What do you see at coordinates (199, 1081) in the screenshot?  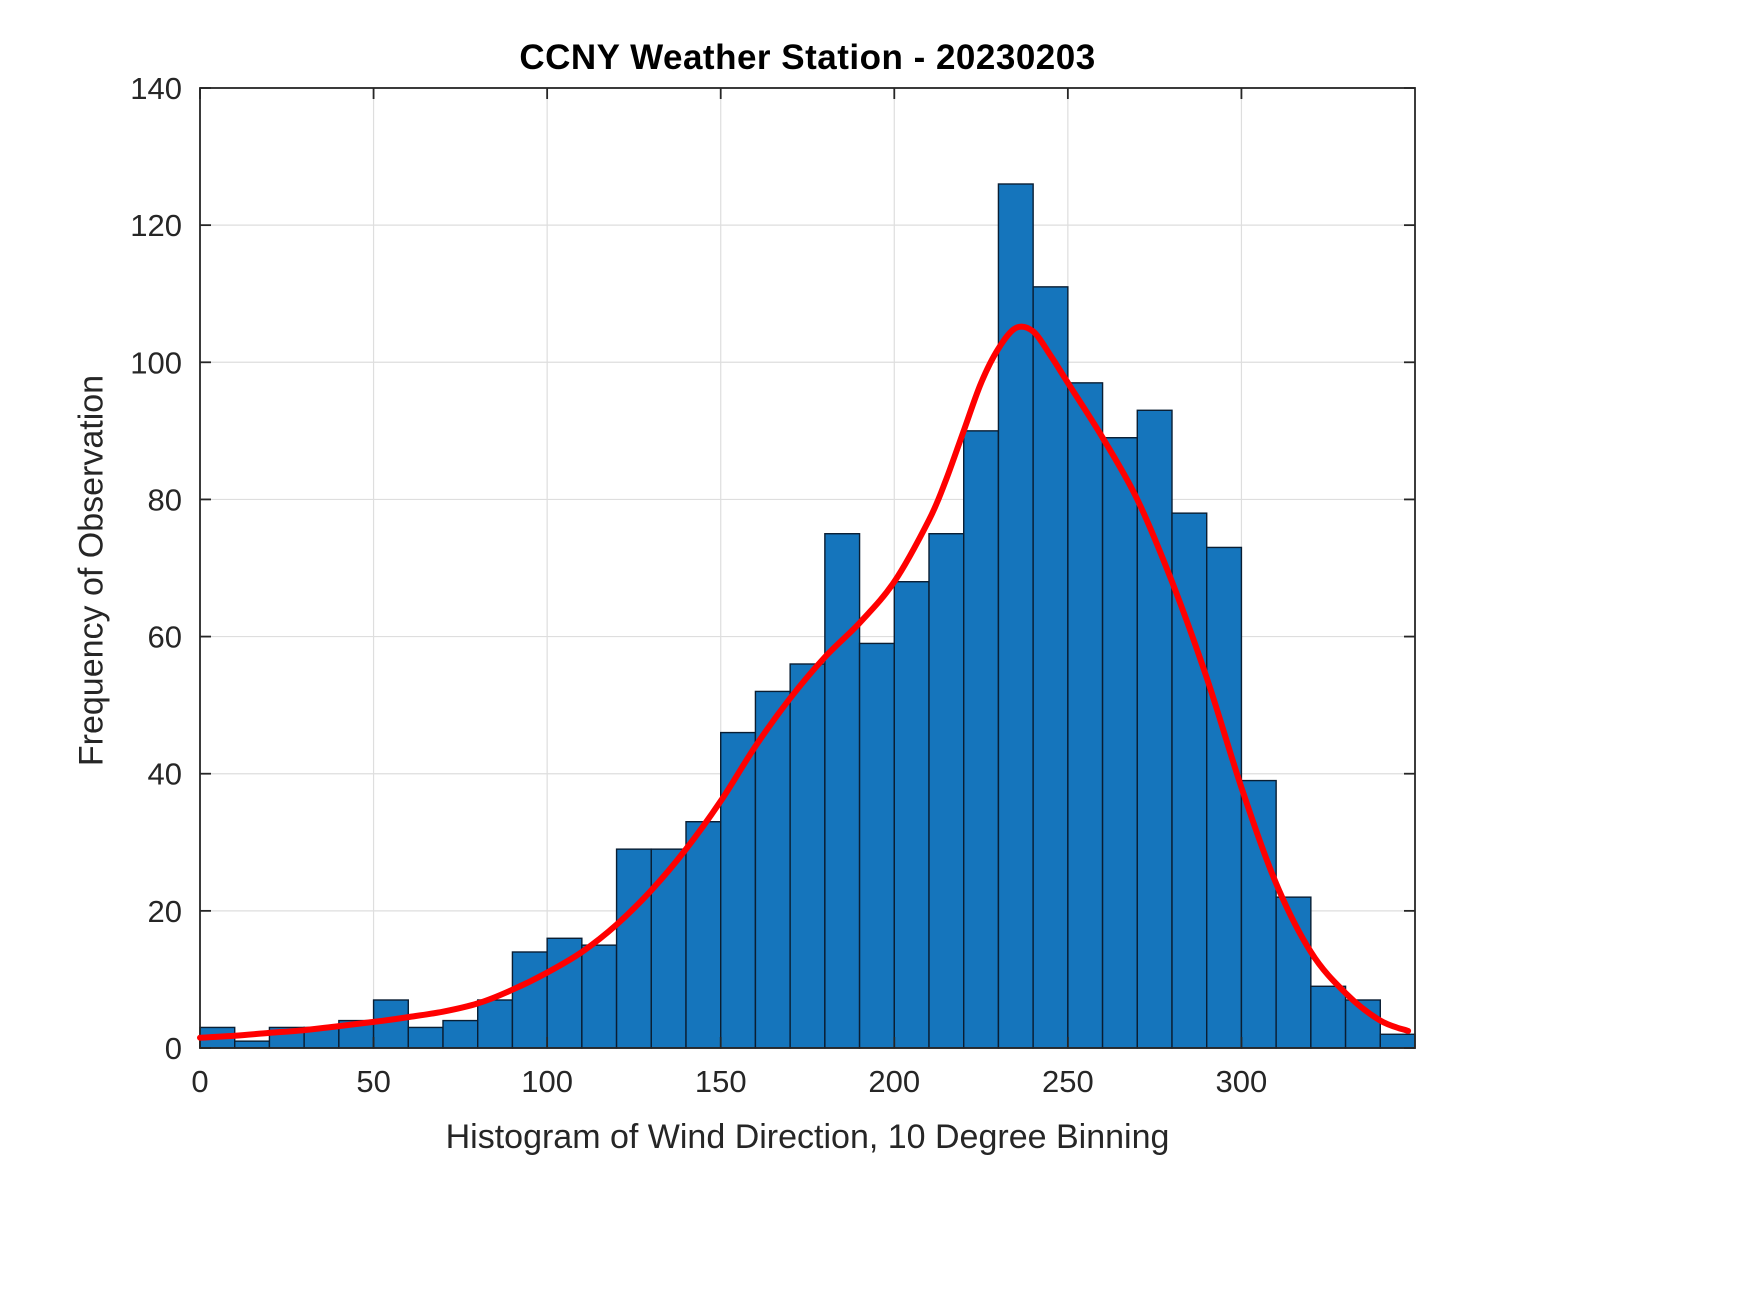 I see `x-tick-label: 0` at bounding box center [199, 1081].